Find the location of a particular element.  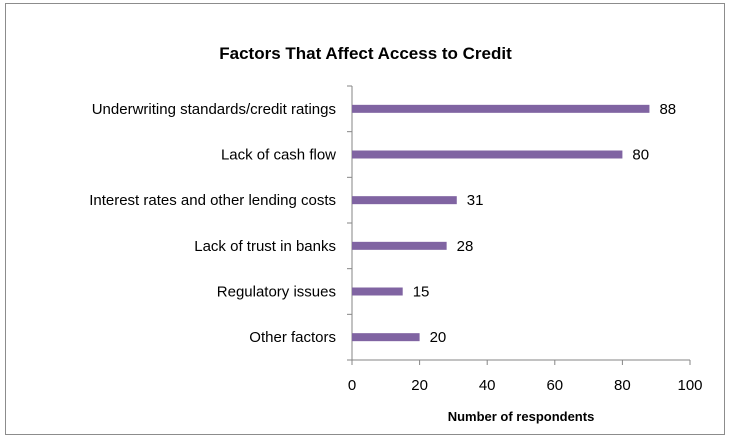

data-label: 88 is located at coordinates (667, 109).